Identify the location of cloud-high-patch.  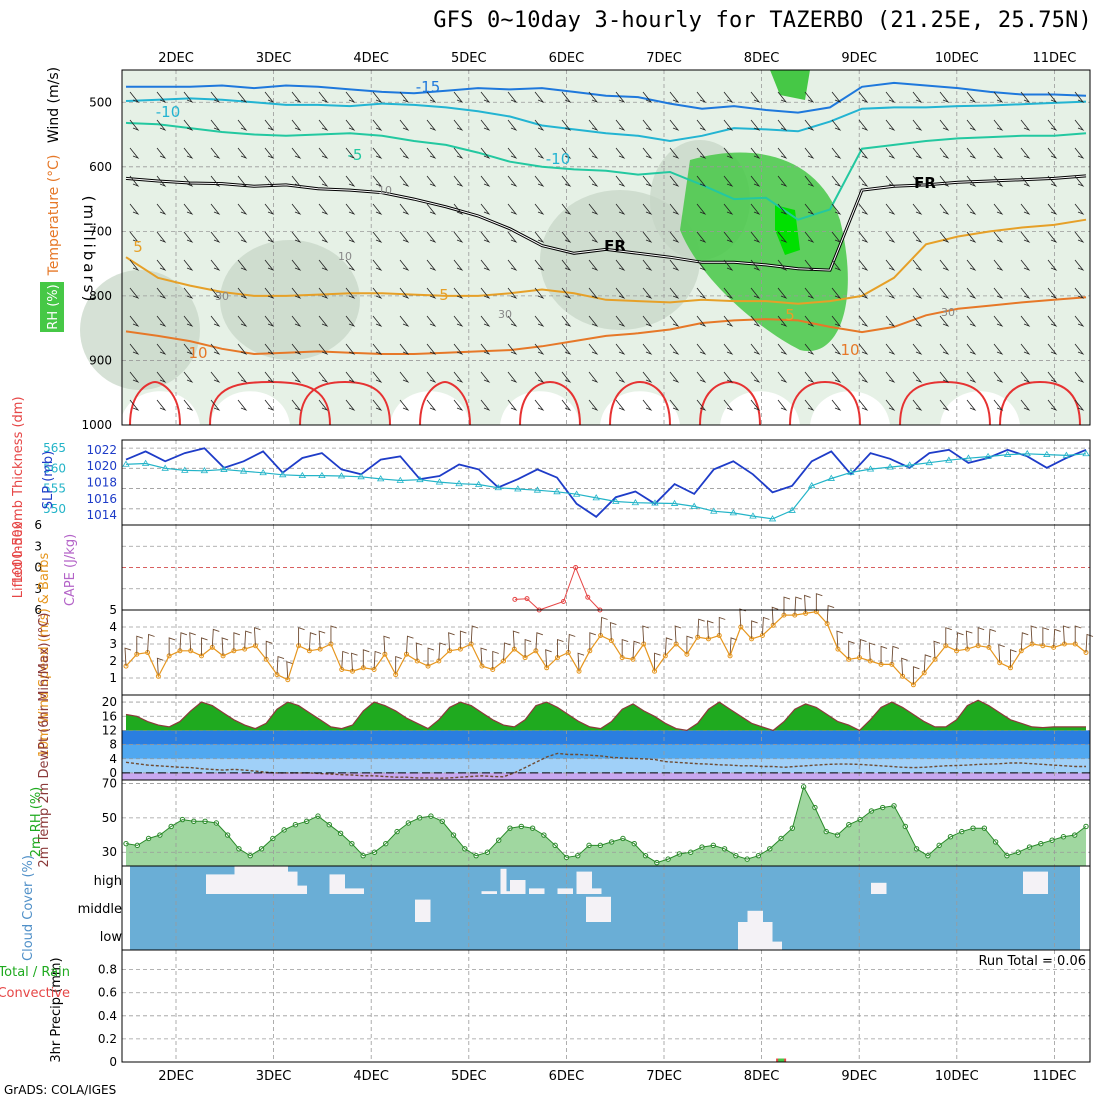
(223, 884).